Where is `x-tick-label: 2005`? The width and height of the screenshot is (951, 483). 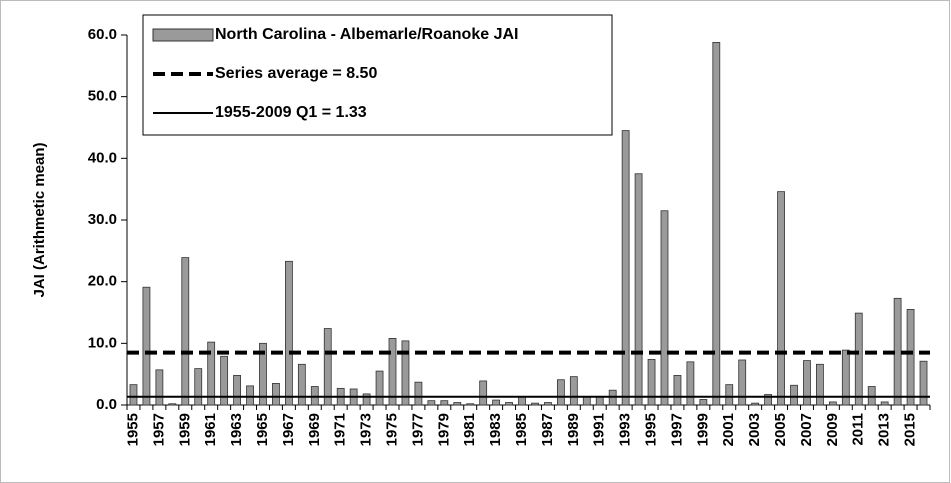 x-tick-label: 2005 is located at coordinates (780, 429).